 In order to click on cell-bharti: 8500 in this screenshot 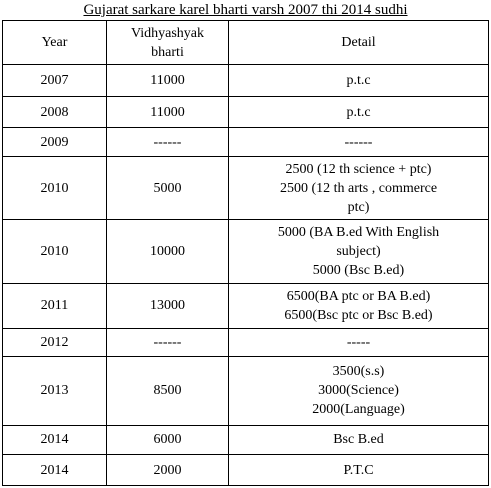, I will do `click(167, 391)`.